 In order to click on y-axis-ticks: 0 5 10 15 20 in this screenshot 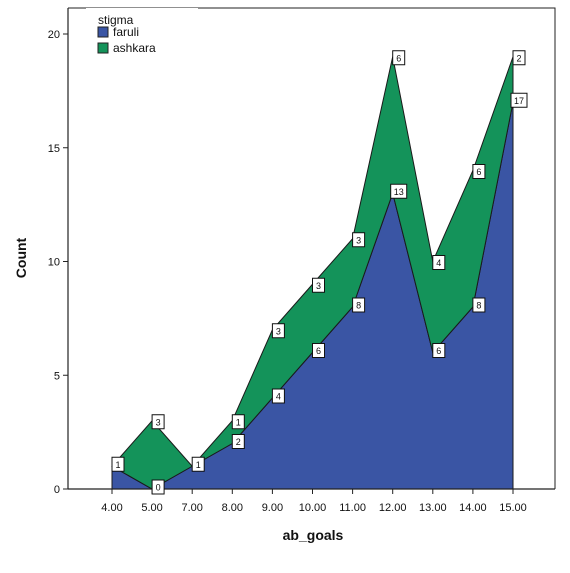, I will do `click(58, 262)`.